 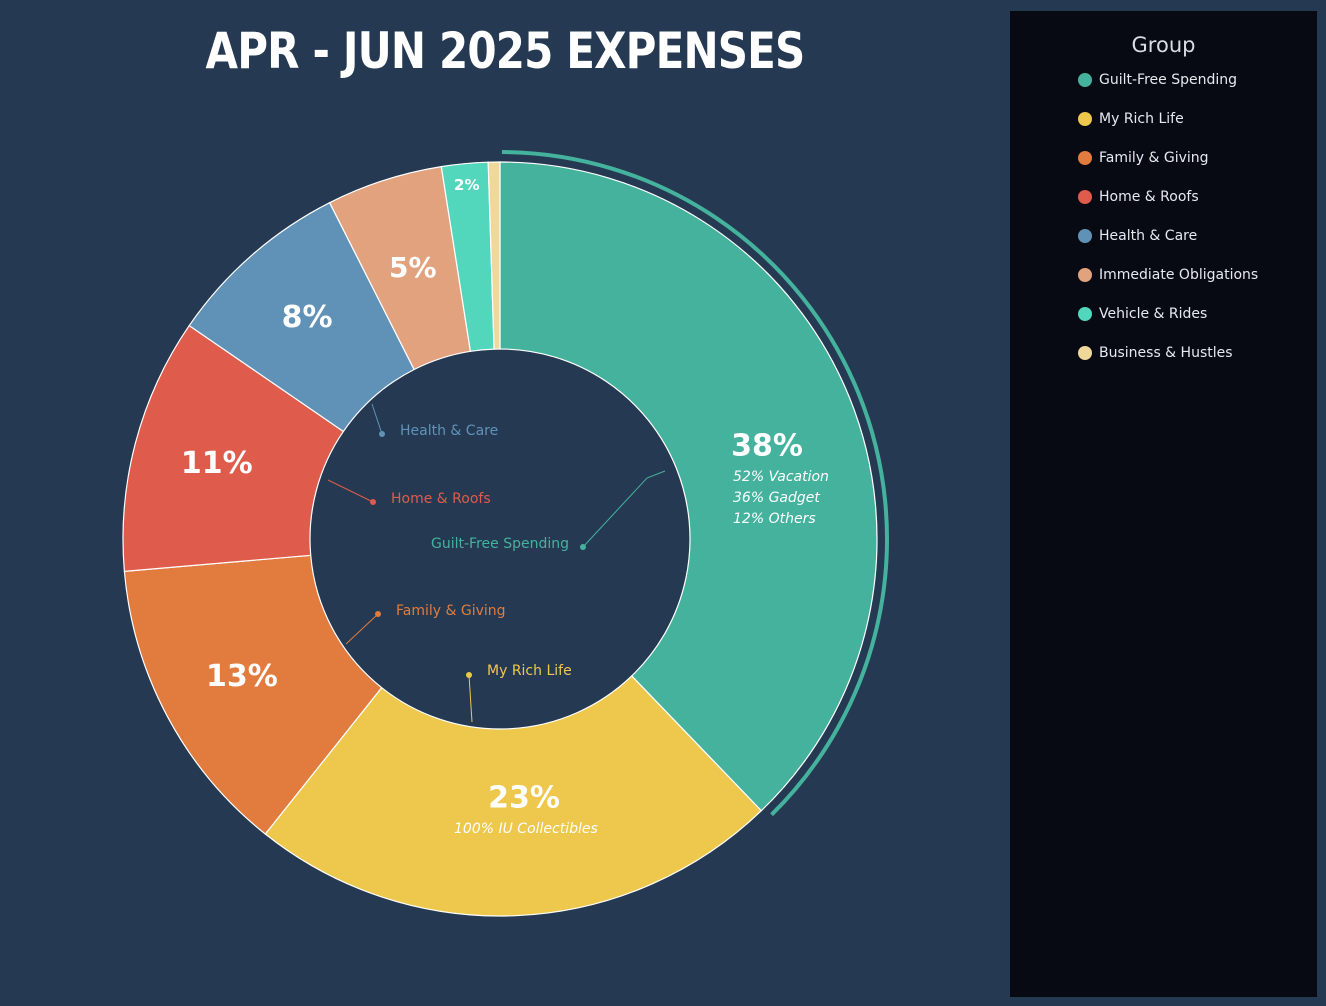 I want to click on legend-label: Health & Care, so click(x=1148, y=235).